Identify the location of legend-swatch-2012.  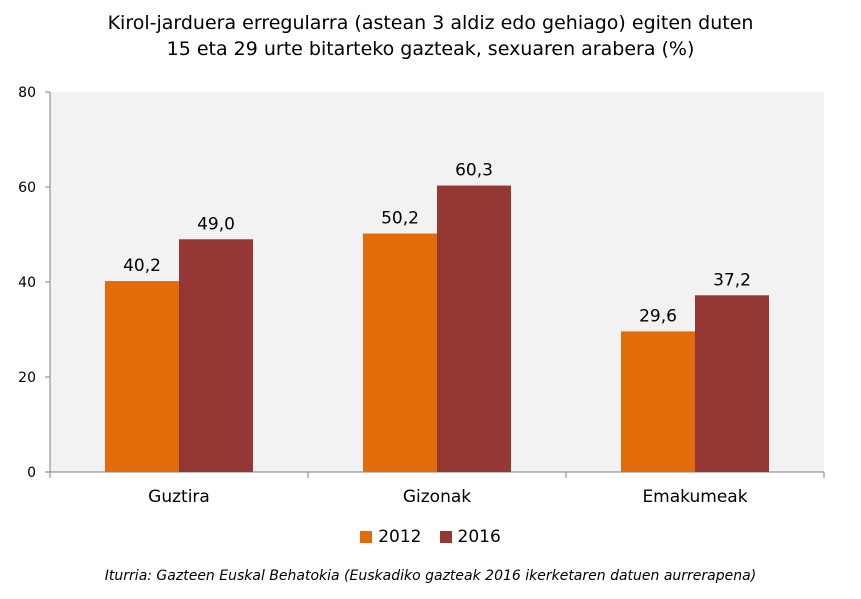
(366, 537).